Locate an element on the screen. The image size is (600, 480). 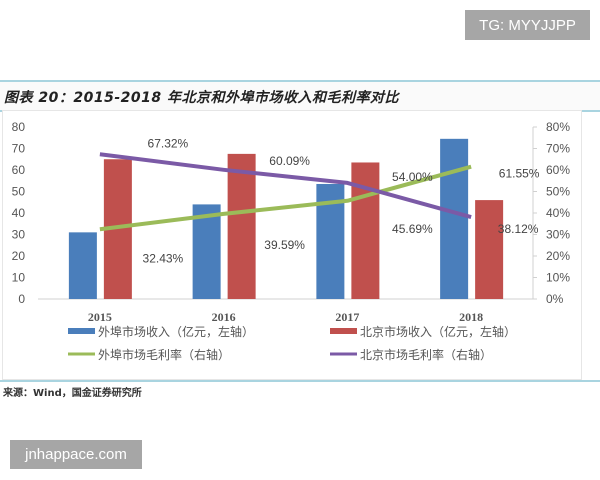
y-left-tick-label: 40 is located at coordinates (19, 213).